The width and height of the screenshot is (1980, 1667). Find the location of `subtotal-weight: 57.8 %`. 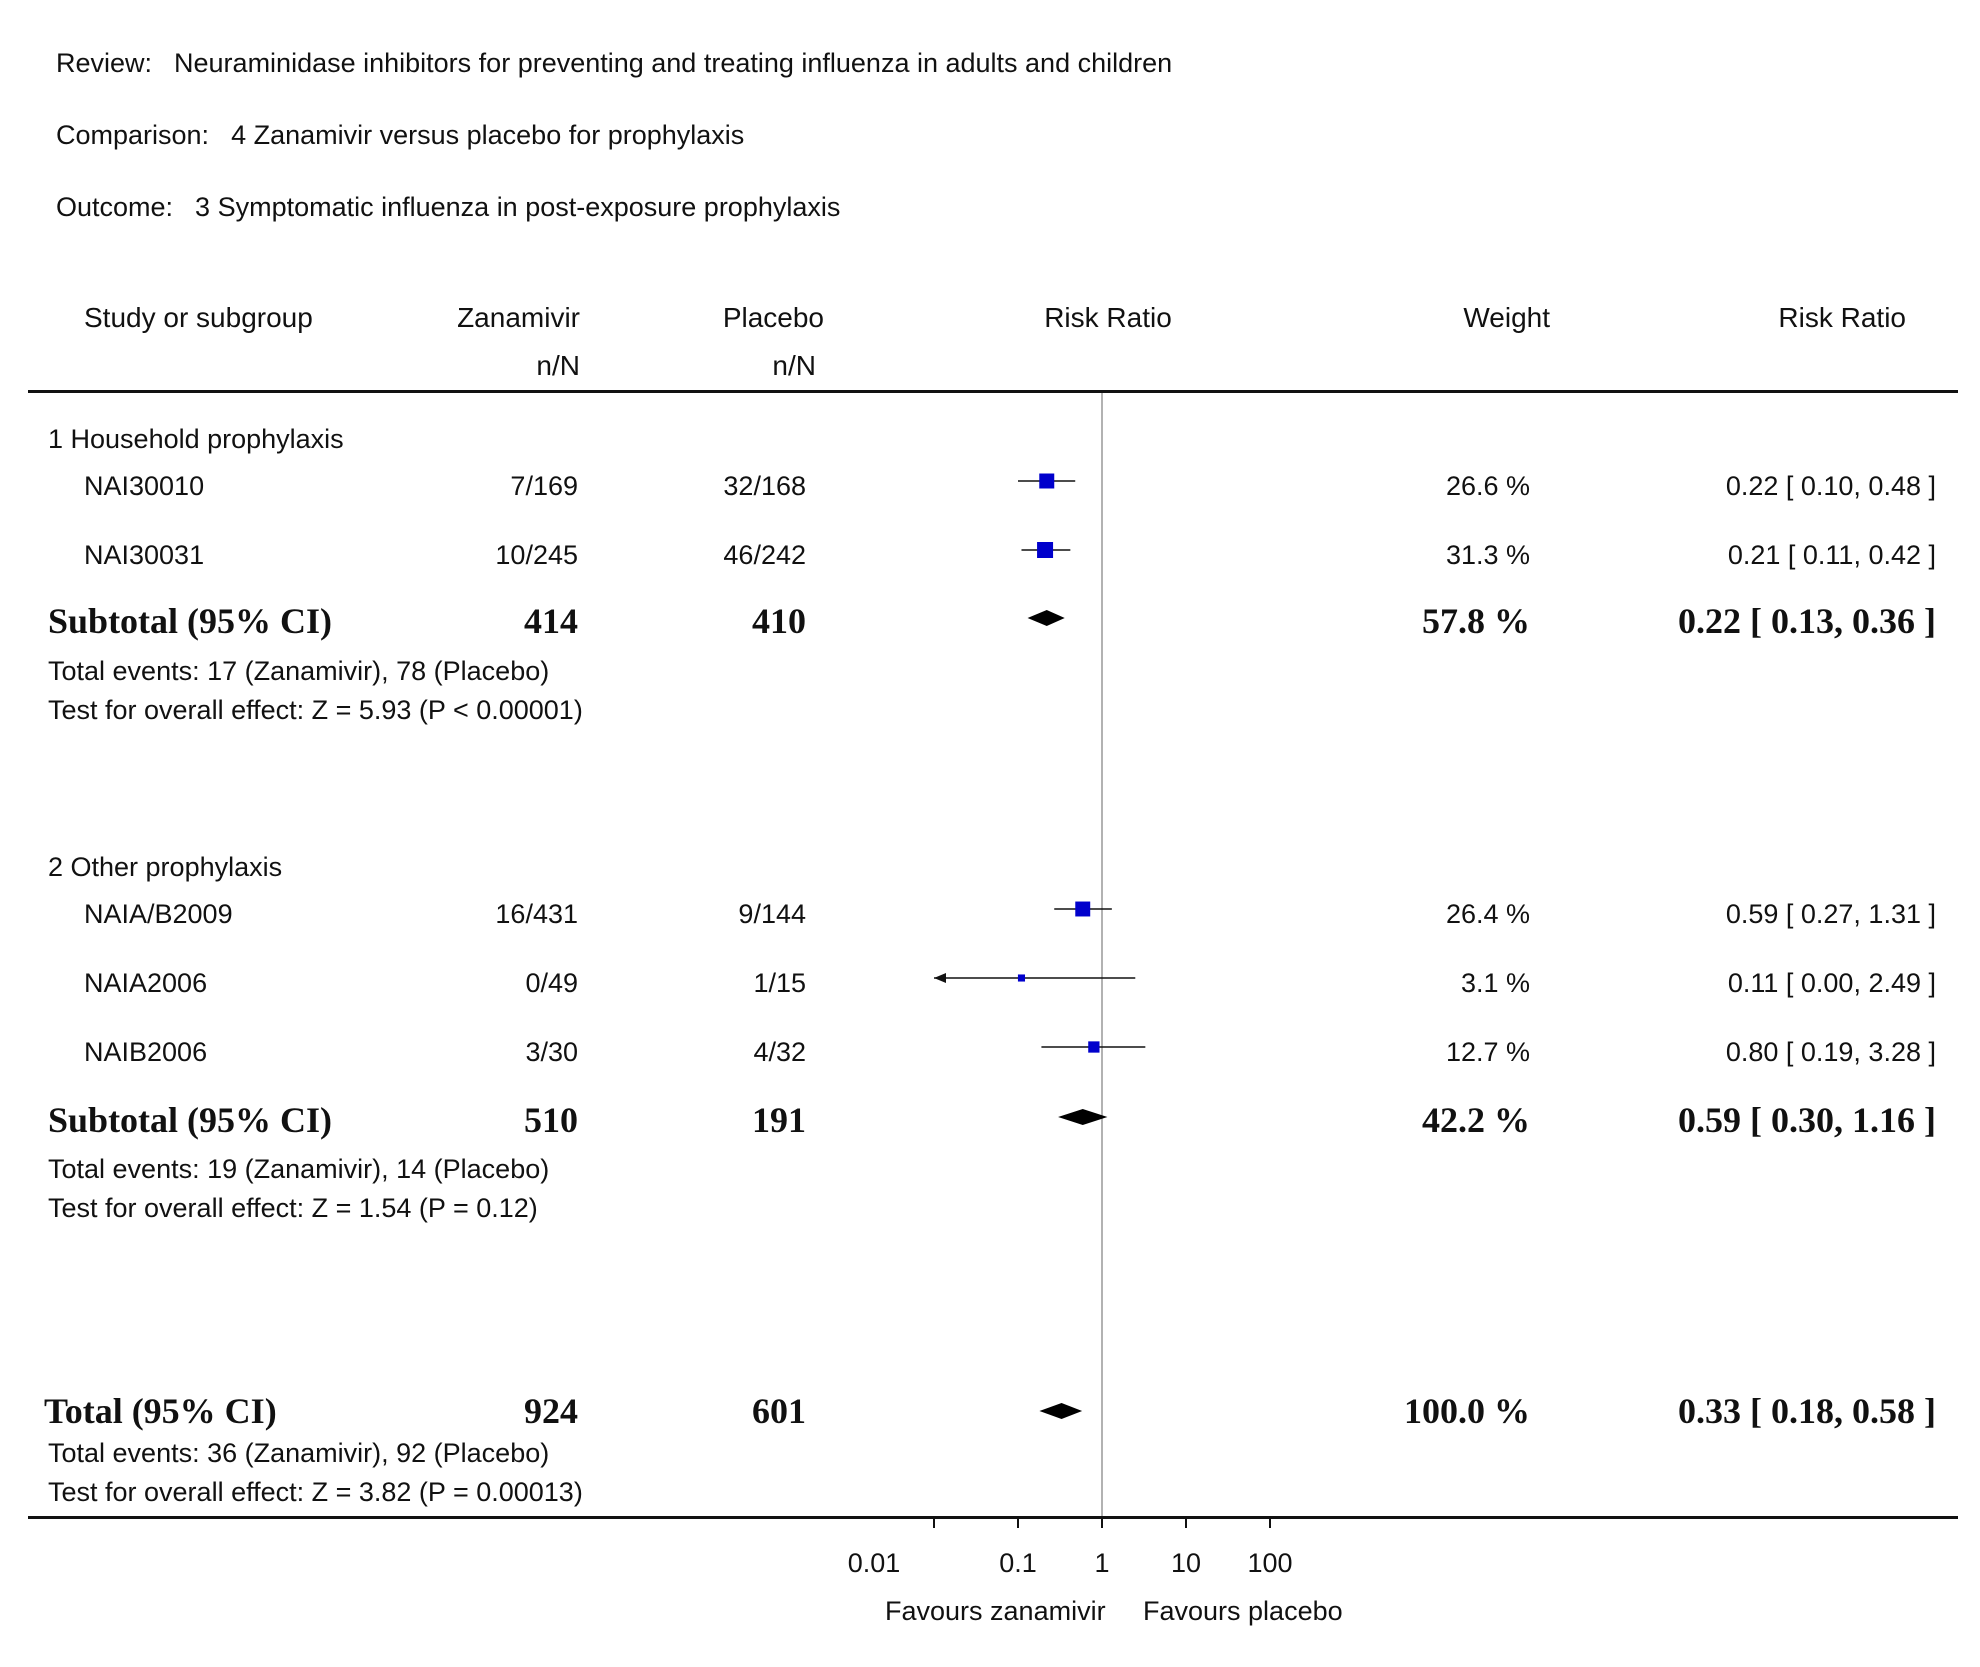

subtotal-weight: 57.8 % is located at coordinates (1476, 621).